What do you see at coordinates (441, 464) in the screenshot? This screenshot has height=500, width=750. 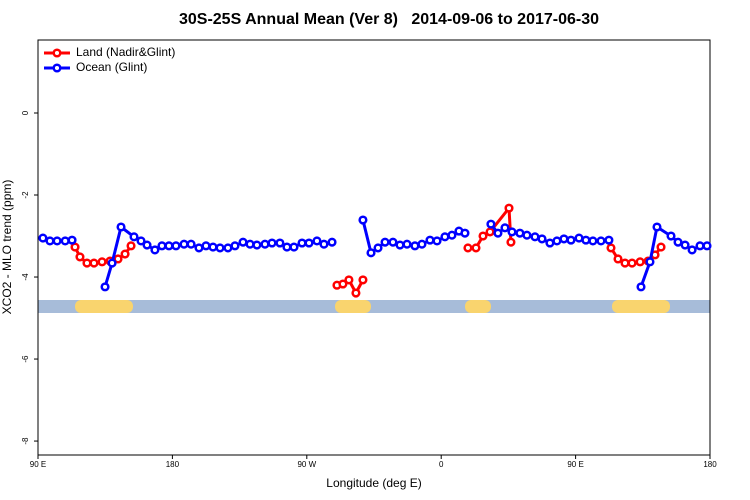 I see `x-tick-label: 0` at bounding box center [441, 464].